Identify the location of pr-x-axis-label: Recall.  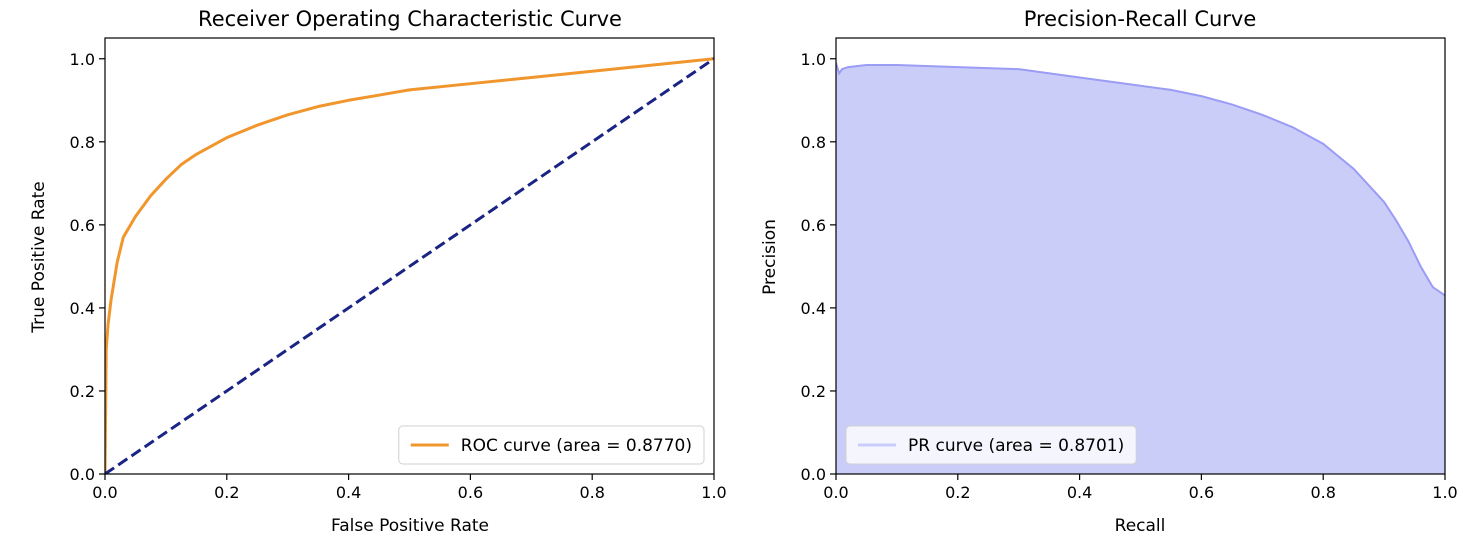
(1140, 526).